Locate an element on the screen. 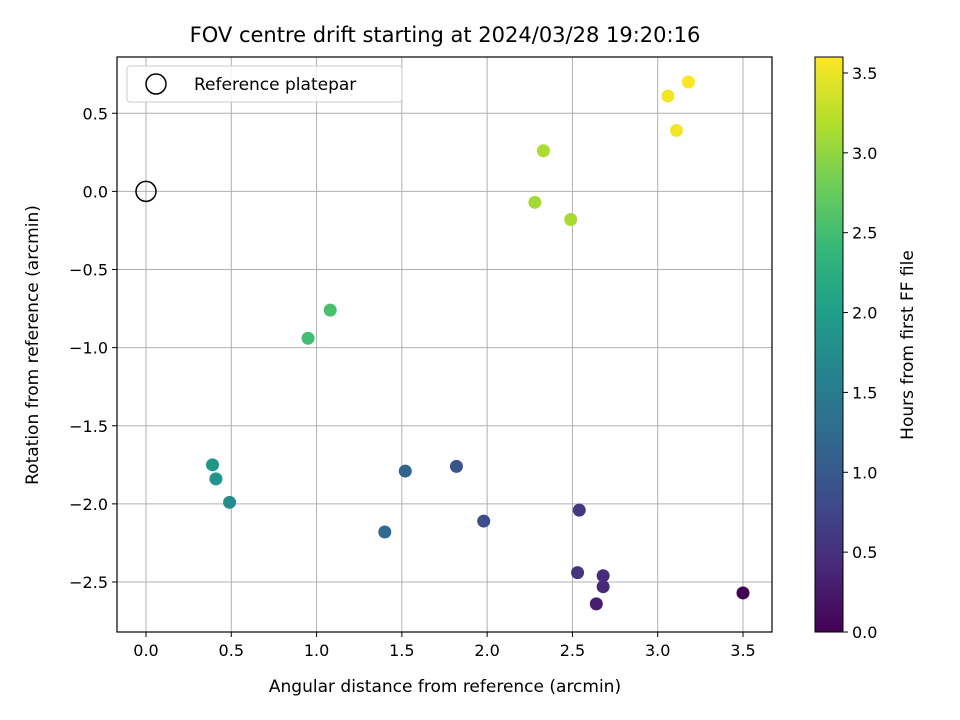  x-tick-label: 0.5 is located at coordinates (231, 650).